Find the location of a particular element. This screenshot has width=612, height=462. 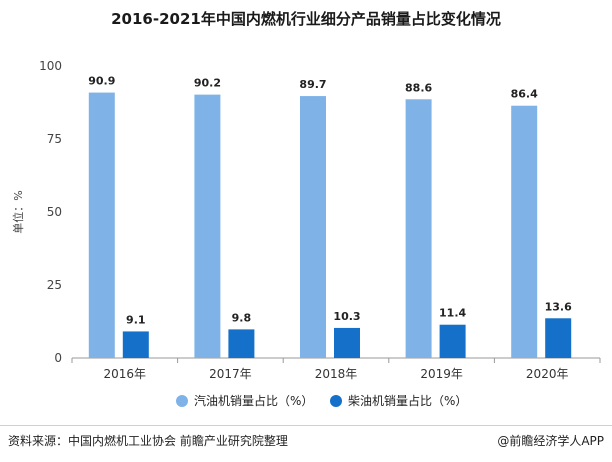

data-label-gasoline: 90.9 is located at coordinates (101, 81).